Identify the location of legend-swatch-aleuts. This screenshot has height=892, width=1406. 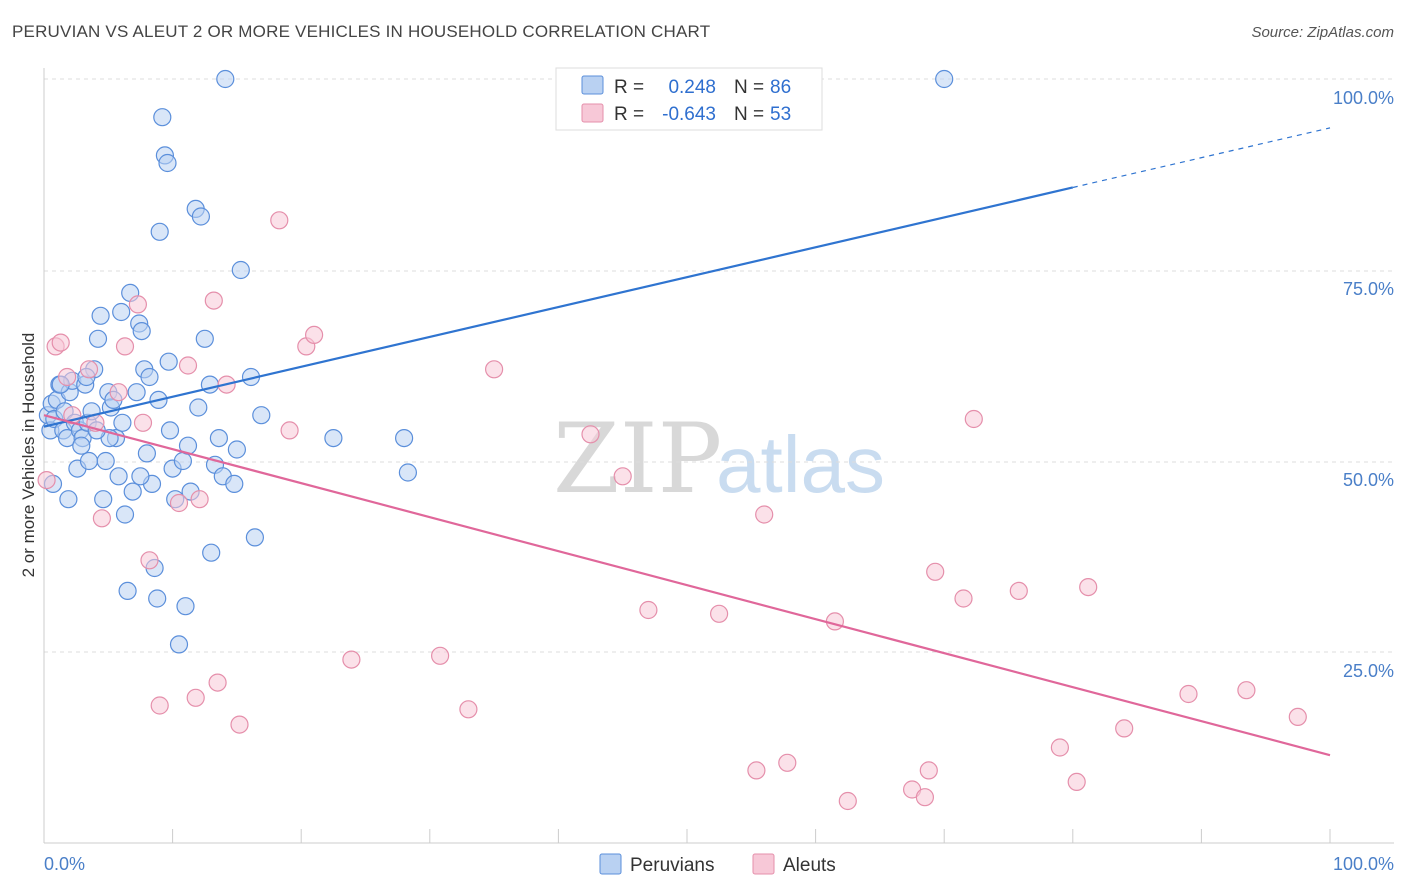
(592, 113).